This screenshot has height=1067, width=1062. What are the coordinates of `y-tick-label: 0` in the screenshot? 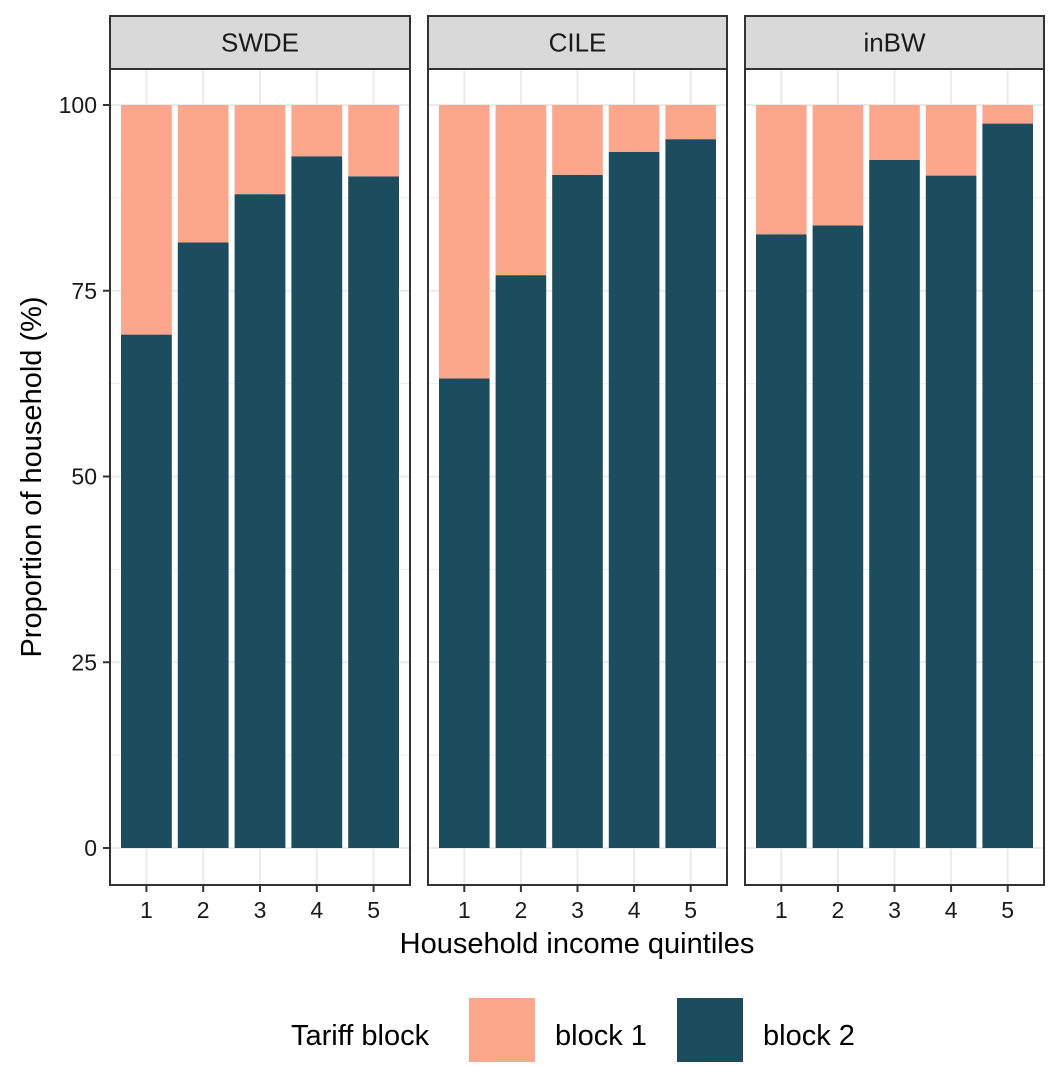 It's located at (90, 848).